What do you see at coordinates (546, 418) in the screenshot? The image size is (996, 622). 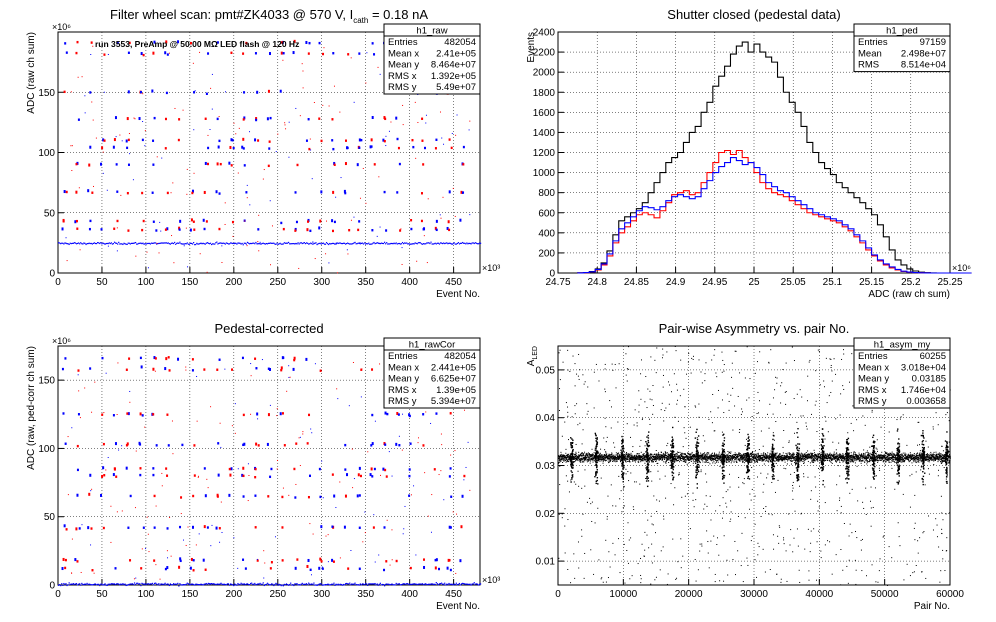 I see `y-tick-label: 0.04` at bounding box center [546, 418].